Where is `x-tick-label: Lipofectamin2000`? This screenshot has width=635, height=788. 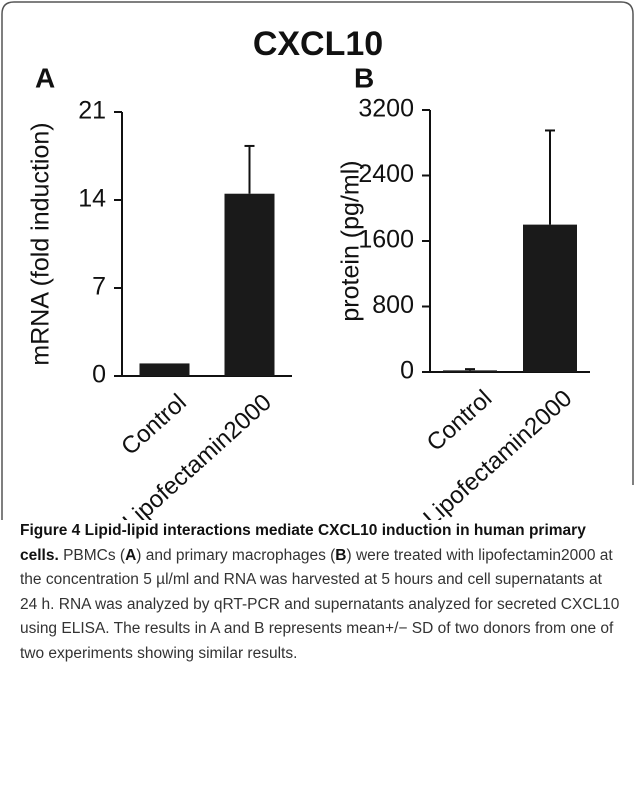 x-tick-label: Lipofectamin2000 is located at coordinates (197, 454).